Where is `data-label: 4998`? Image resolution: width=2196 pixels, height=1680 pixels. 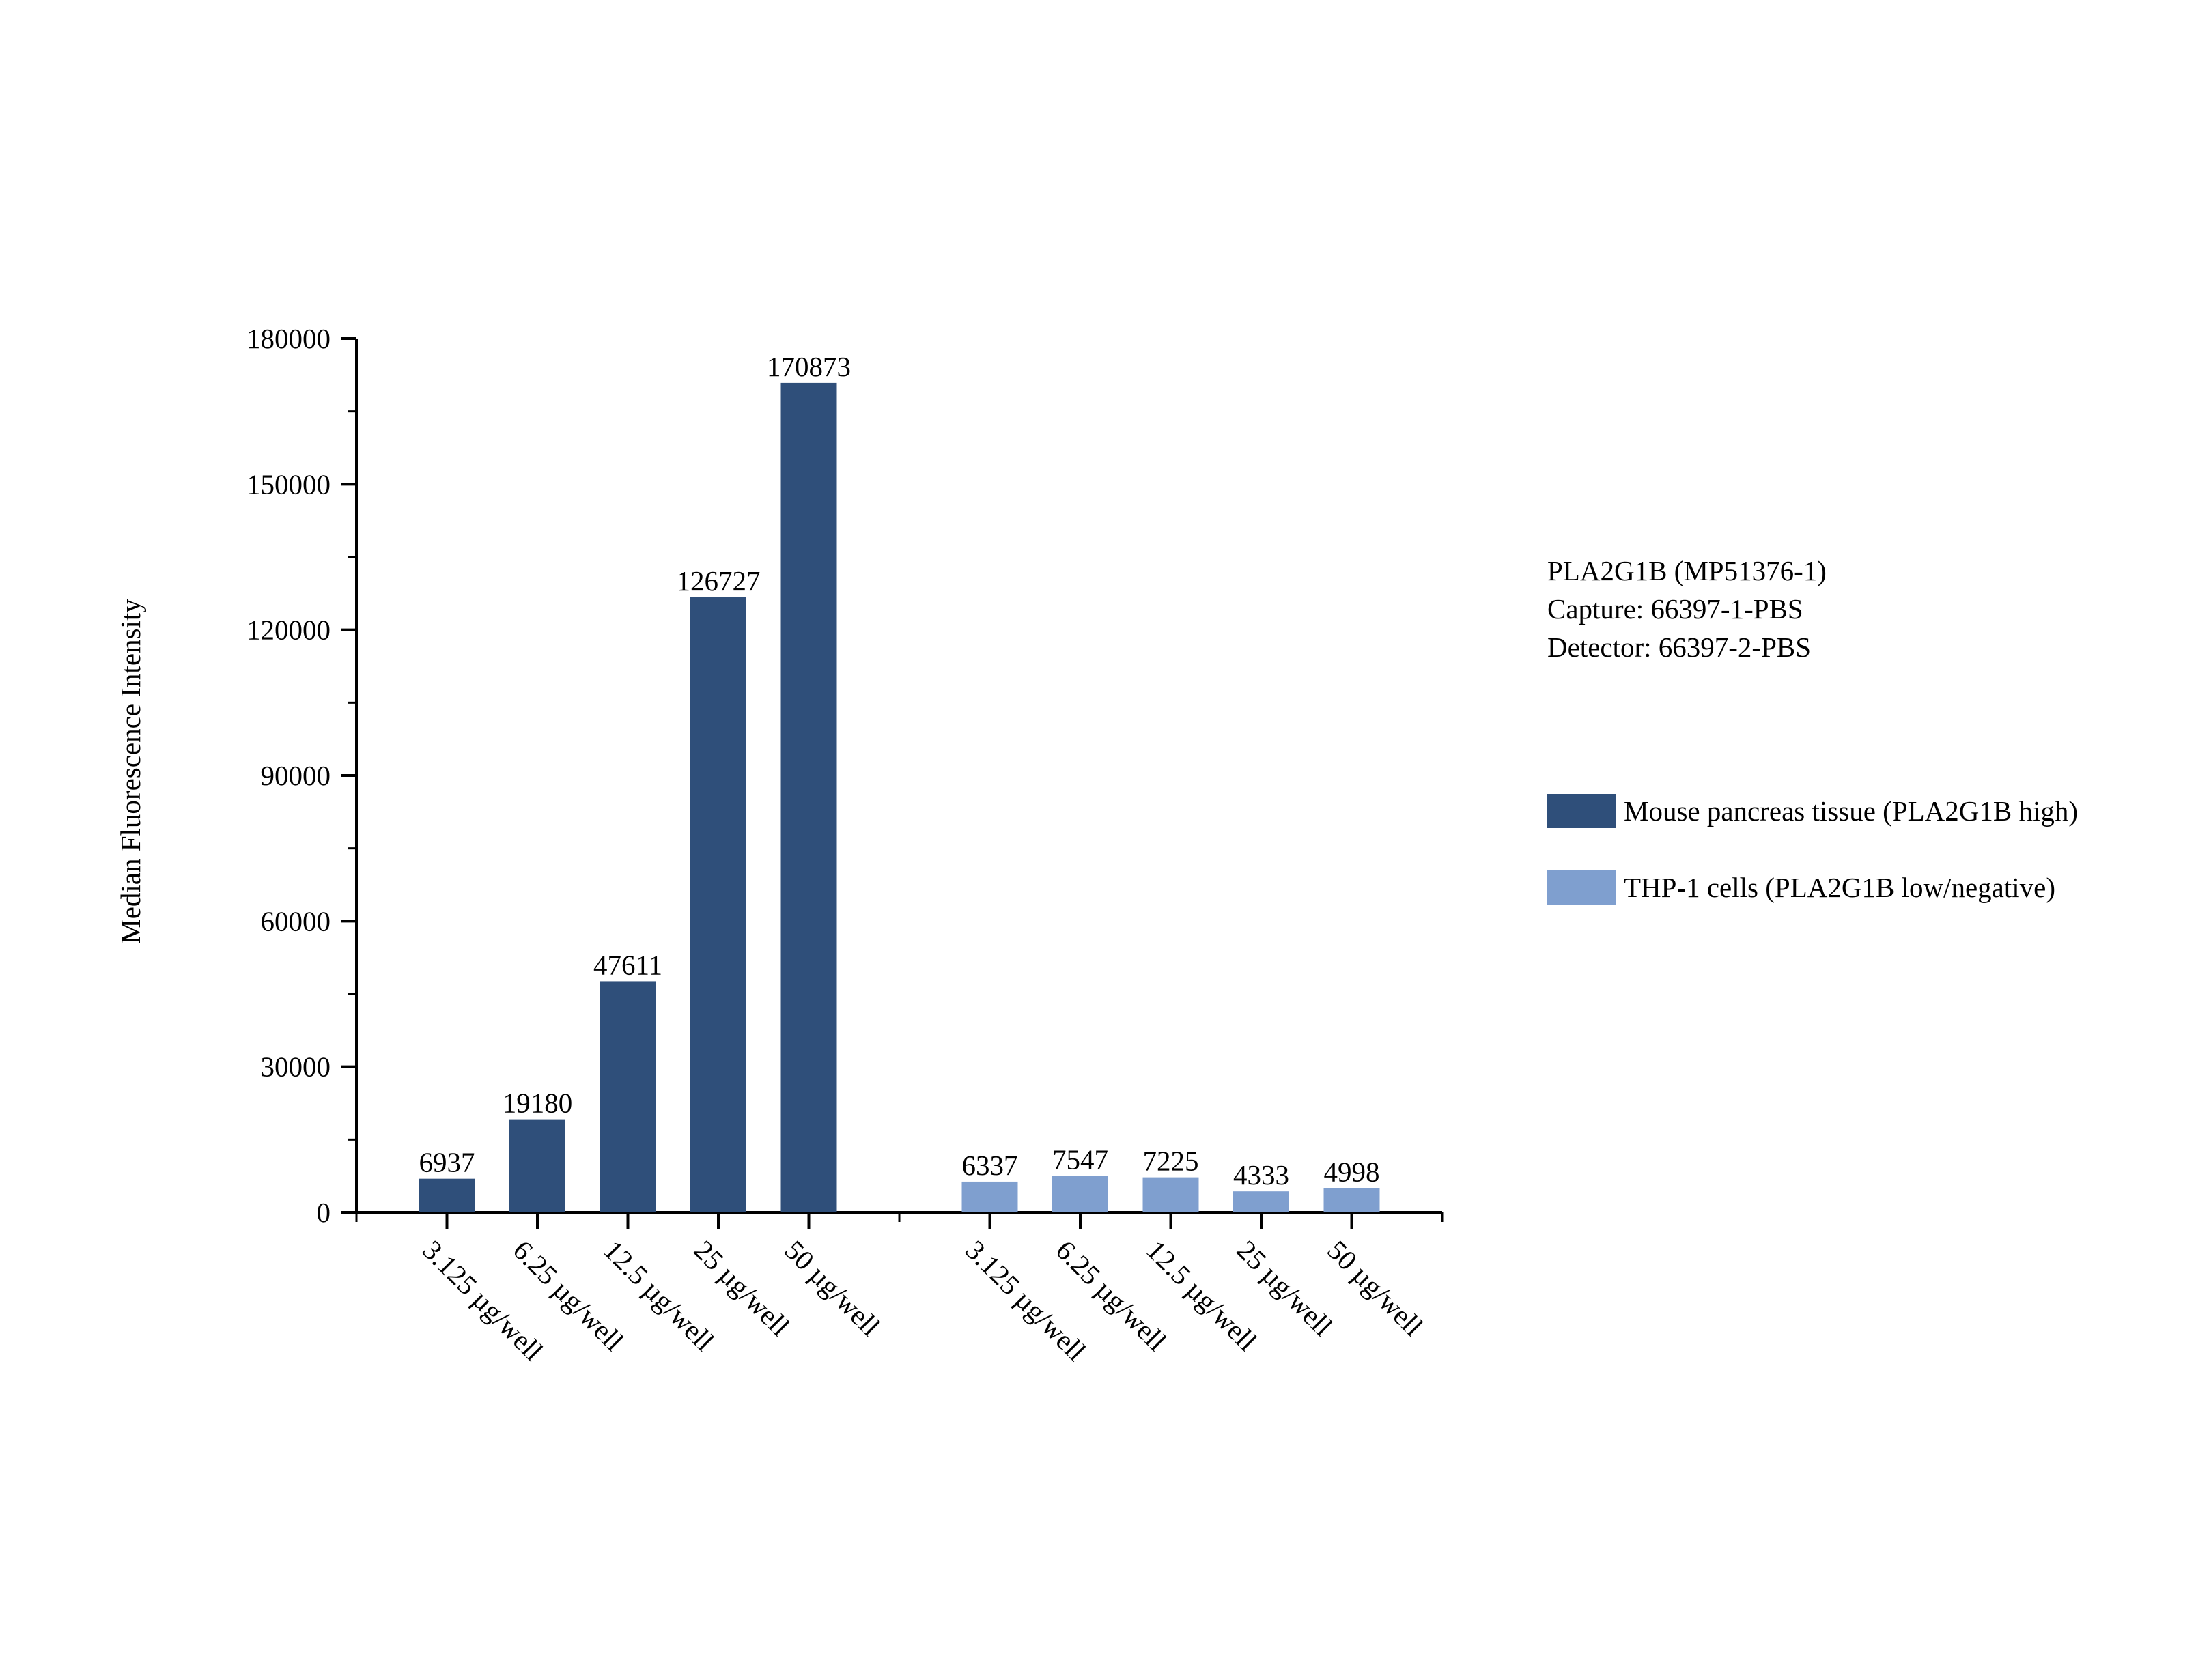
data-label: 4998 is located at coordinates (1352, 1171).